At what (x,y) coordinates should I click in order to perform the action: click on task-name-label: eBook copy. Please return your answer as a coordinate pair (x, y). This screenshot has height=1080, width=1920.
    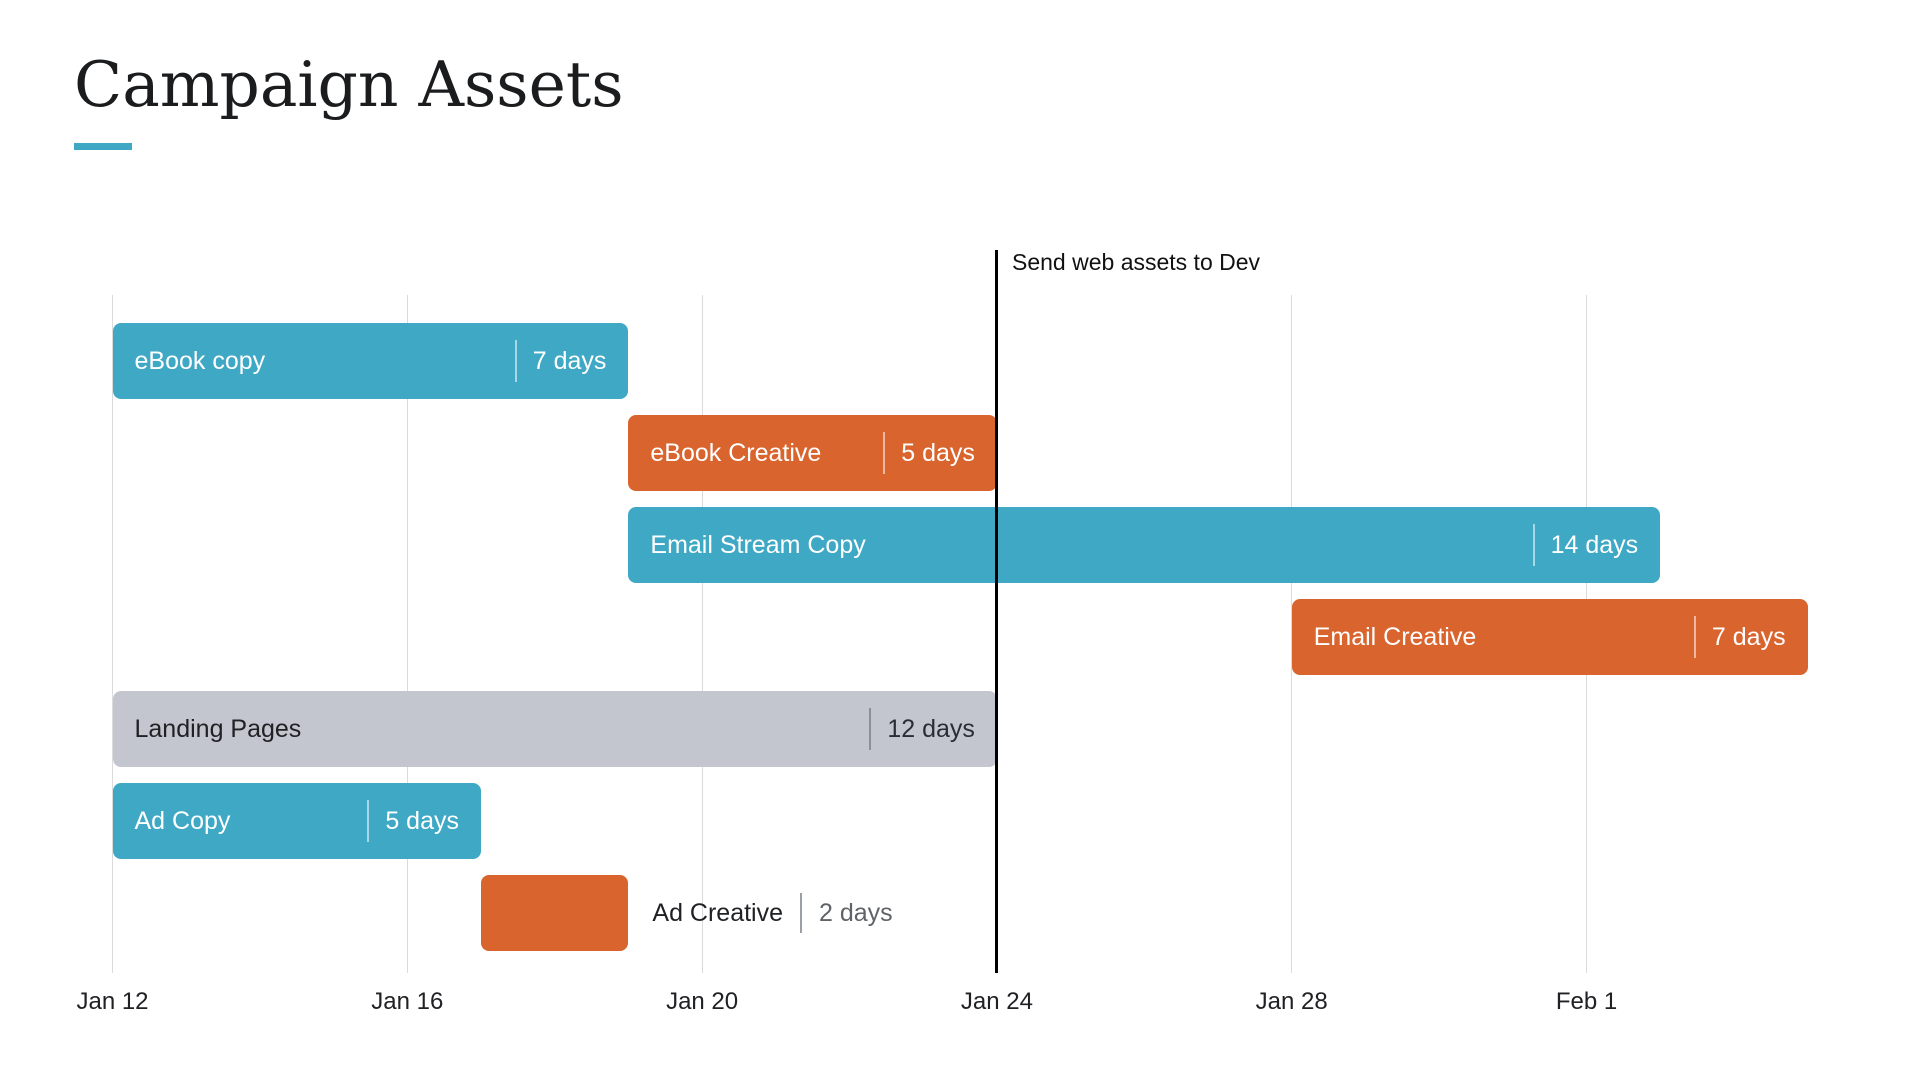
    Looking at the image, I should click on (200, 360).